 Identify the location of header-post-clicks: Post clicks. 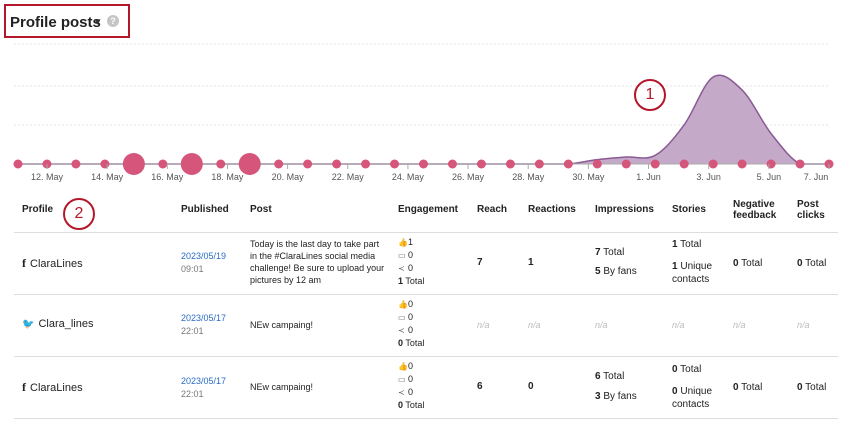
(811, 210).